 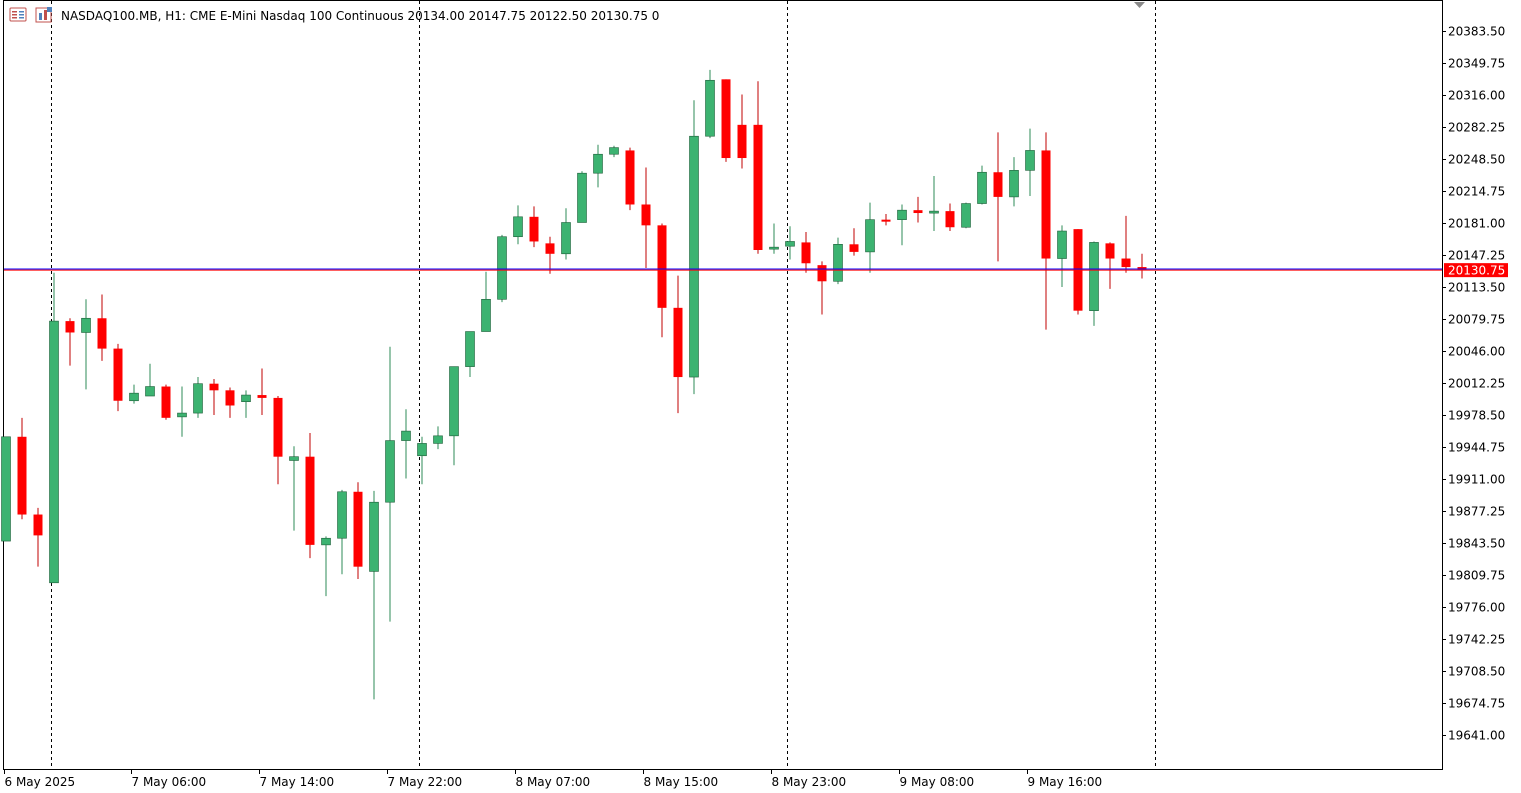 What do you see at coordinates (1476, 672) in the screenshot?
I see `price-tick-label: 19708.50` at bounding box center [1476, 672].